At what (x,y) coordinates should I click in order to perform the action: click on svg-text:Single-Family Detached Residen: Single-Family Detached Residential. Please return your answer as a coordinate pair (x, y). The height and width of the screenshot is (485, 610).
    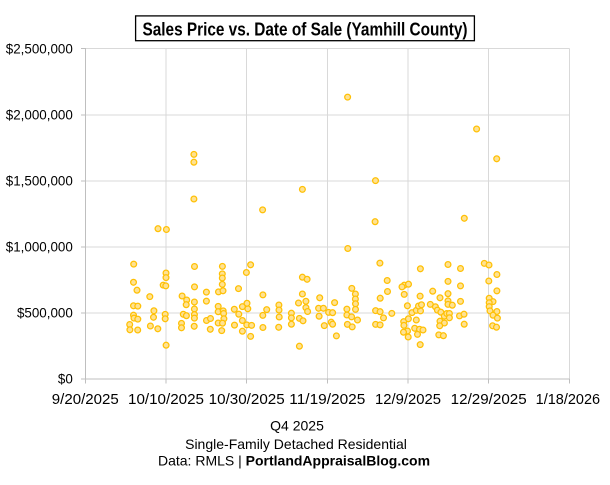
    Looking at the image, I should click on (296, 444).